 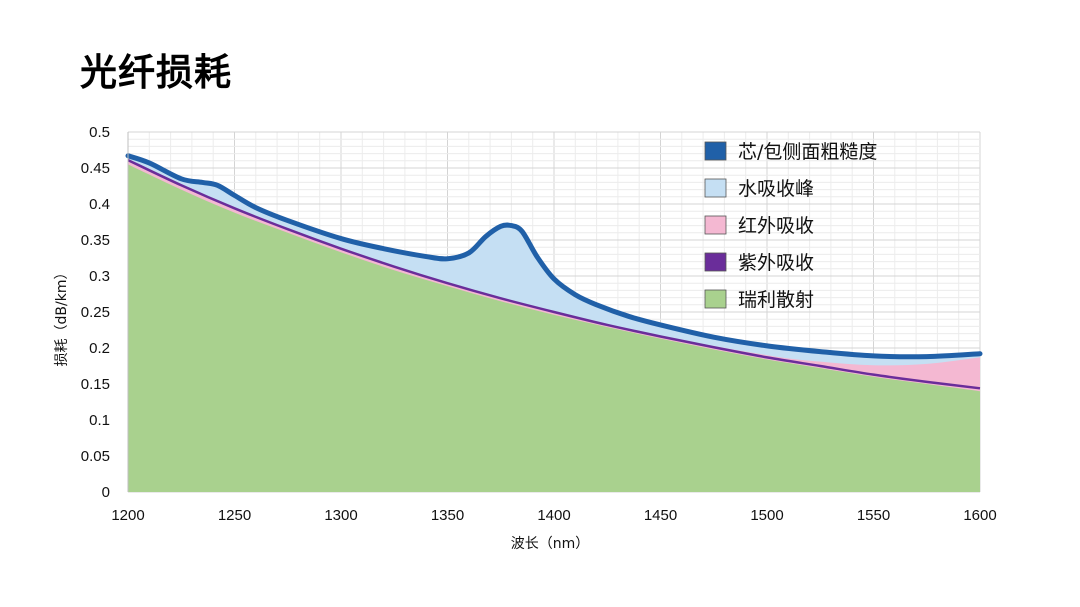 What do you see at coordinates (95, 312) in the screenshot?
I see `y-tick-label: 0.25` at bounding box center [95, 312].